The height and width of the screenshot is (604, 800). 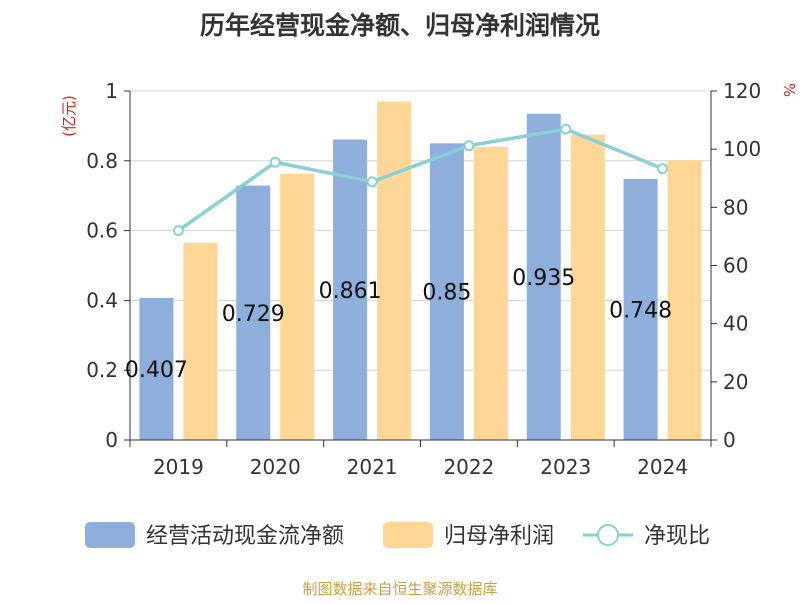 What do you see at coordinates (111, 91) in the screenshot?
I see `y-left-tick-label: 1` at bounding box center [111, 91].